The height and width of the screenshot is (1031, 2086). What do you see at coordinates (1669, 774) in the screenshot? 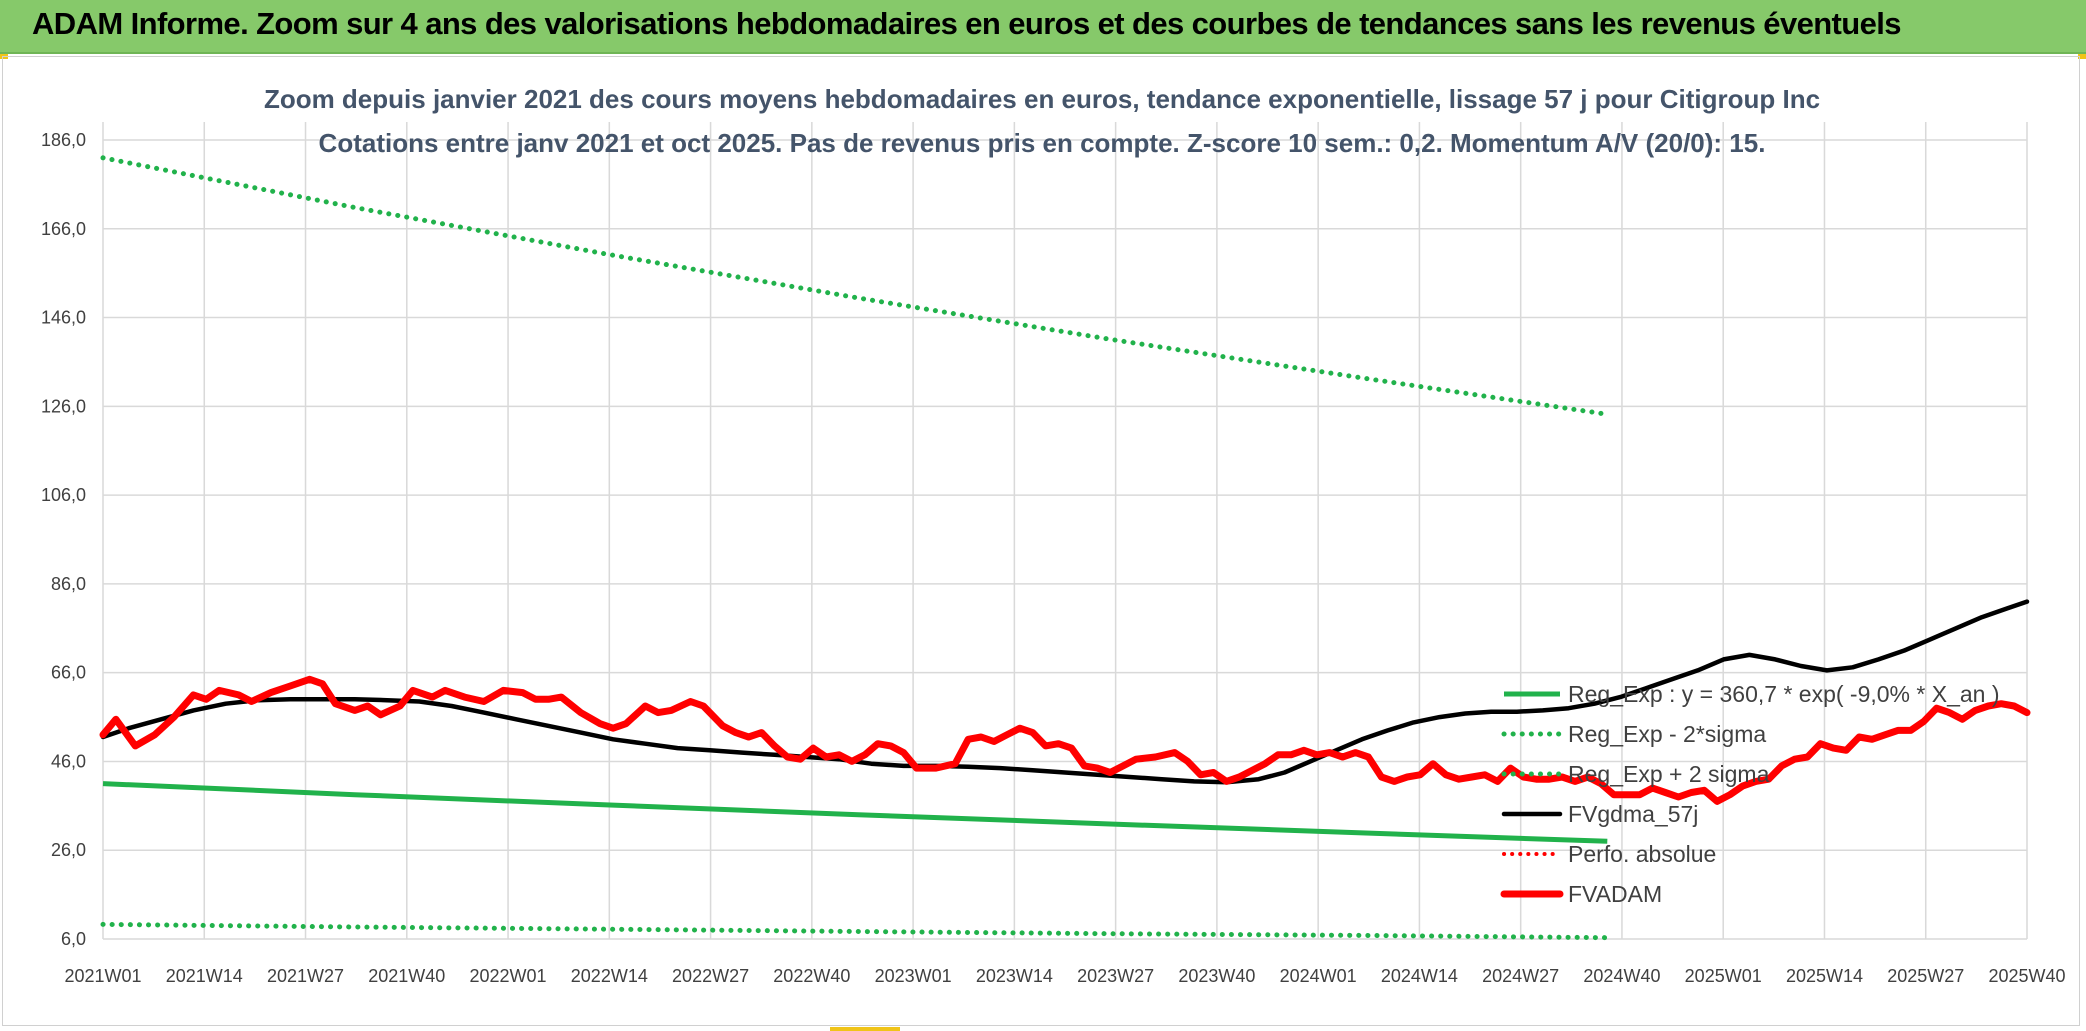
I see `legend-label: Reg_Exp + 2 sigma` at bounding box center [1669, 774].